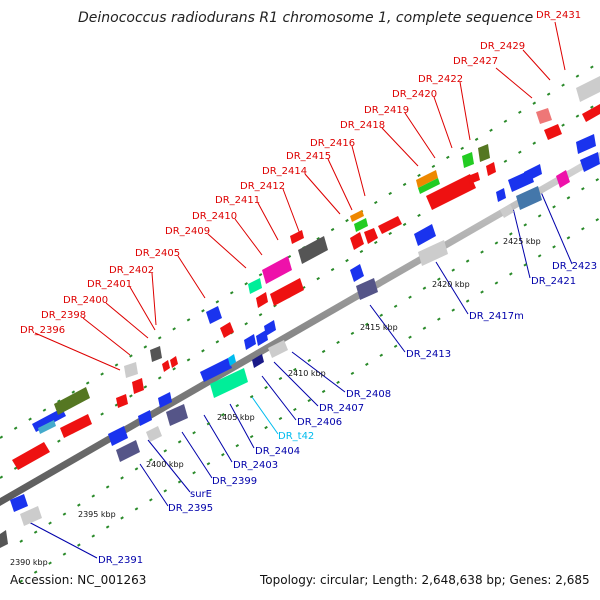 The image size is (600, 600). I want to click on gene-label: DR_2419, so click(386, 110).